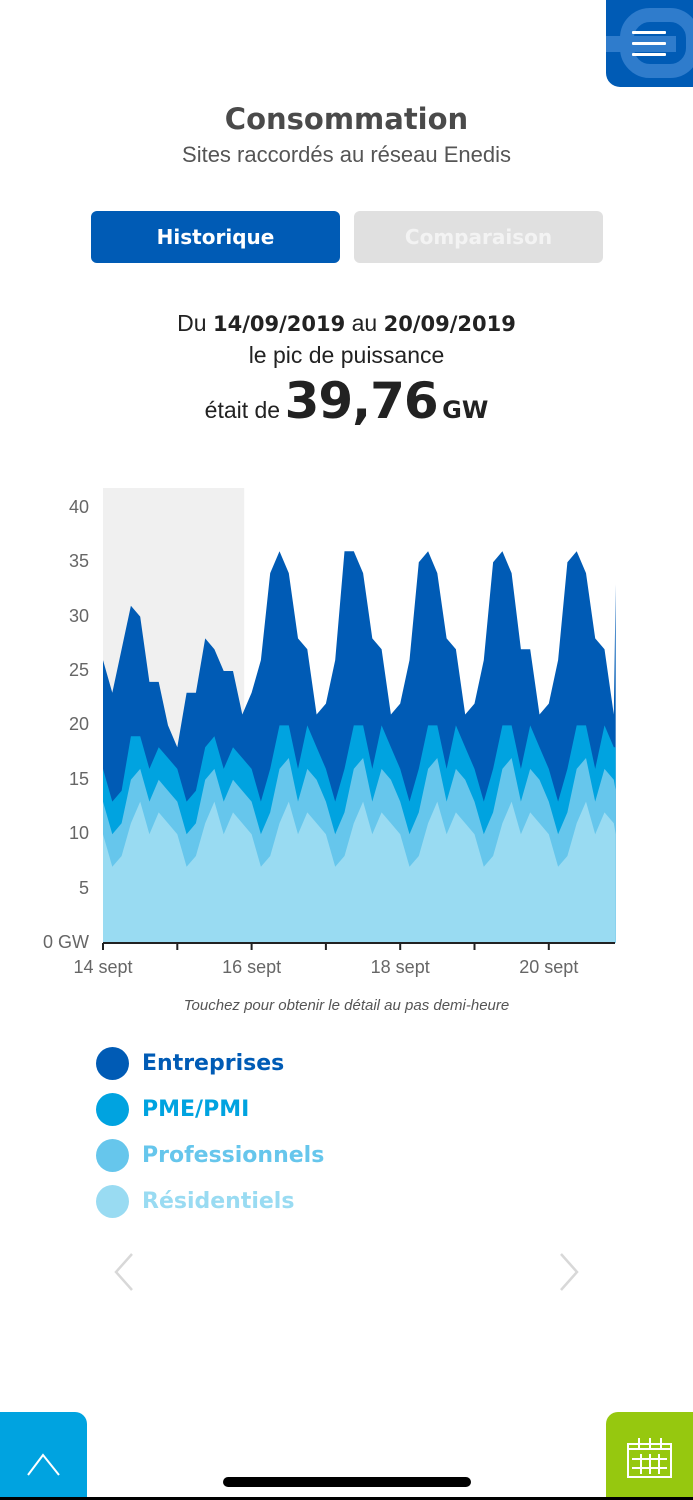 The height and width of the screenshot is (1500, 693). I want to click on enedis-logo-icon, so click(656, 43).